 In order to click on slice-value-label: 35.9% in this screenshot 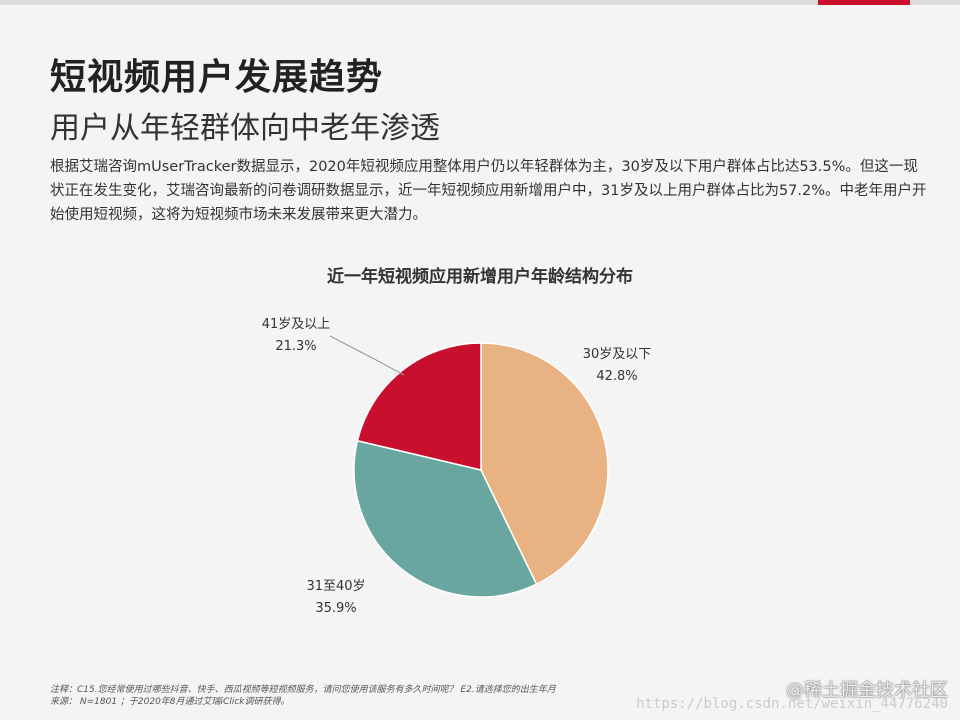, I will do `click(335, 608)`.